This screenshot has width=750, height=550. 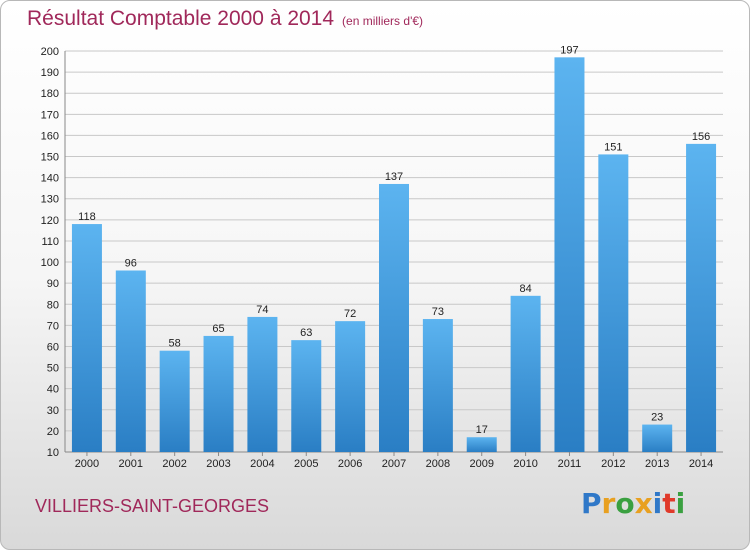 I want to click on x-tick-label-2012: 2012, so click(x=613, y=464).